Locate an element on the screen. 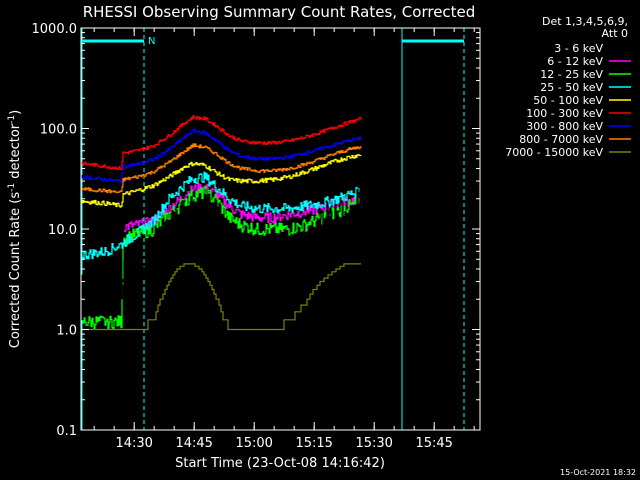 This screenshot has width=640, height=480. series-line-3to6keV is located at coordinates (221, 253).